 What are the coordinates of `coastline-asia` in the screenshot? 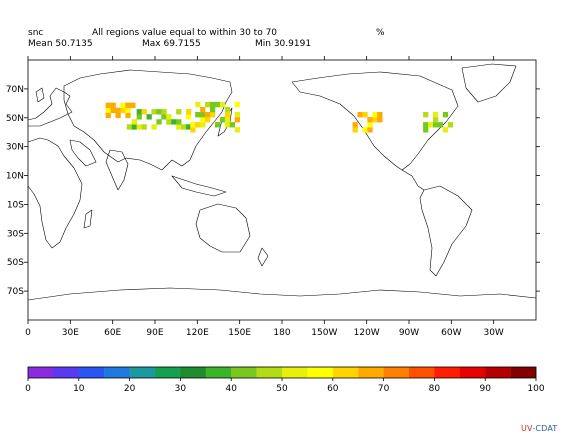 It's located at (148, 120).